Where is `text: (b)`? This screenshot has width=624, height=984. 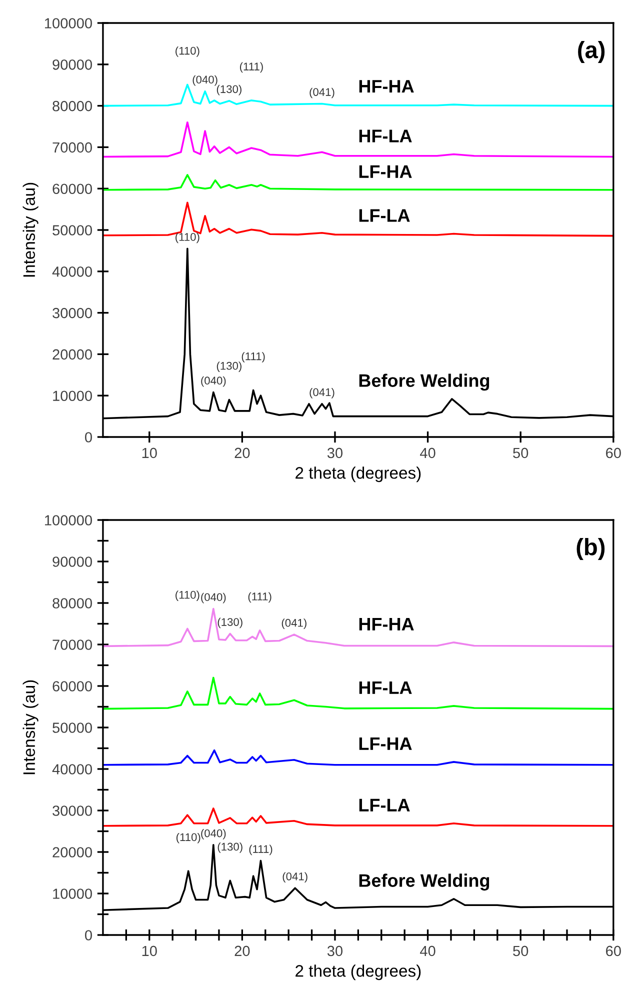 text: (b) is located at coordinates (590, 549).